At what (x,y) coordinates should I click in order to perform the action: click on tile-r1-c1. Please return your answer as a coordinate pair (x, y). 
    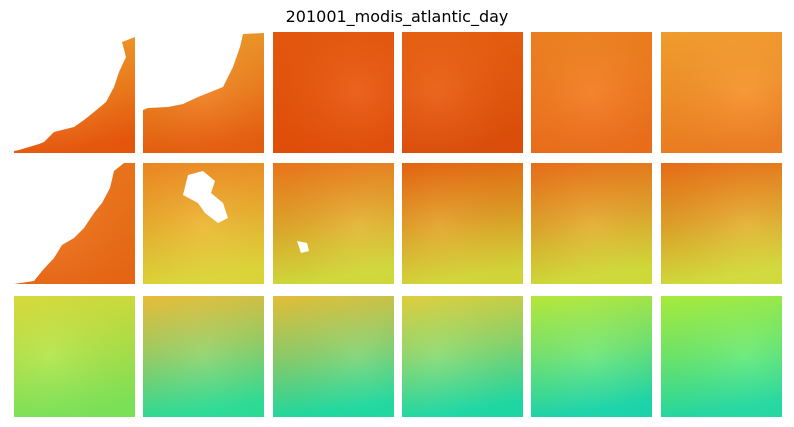
    Looking at the image, I should click on (203, 223).